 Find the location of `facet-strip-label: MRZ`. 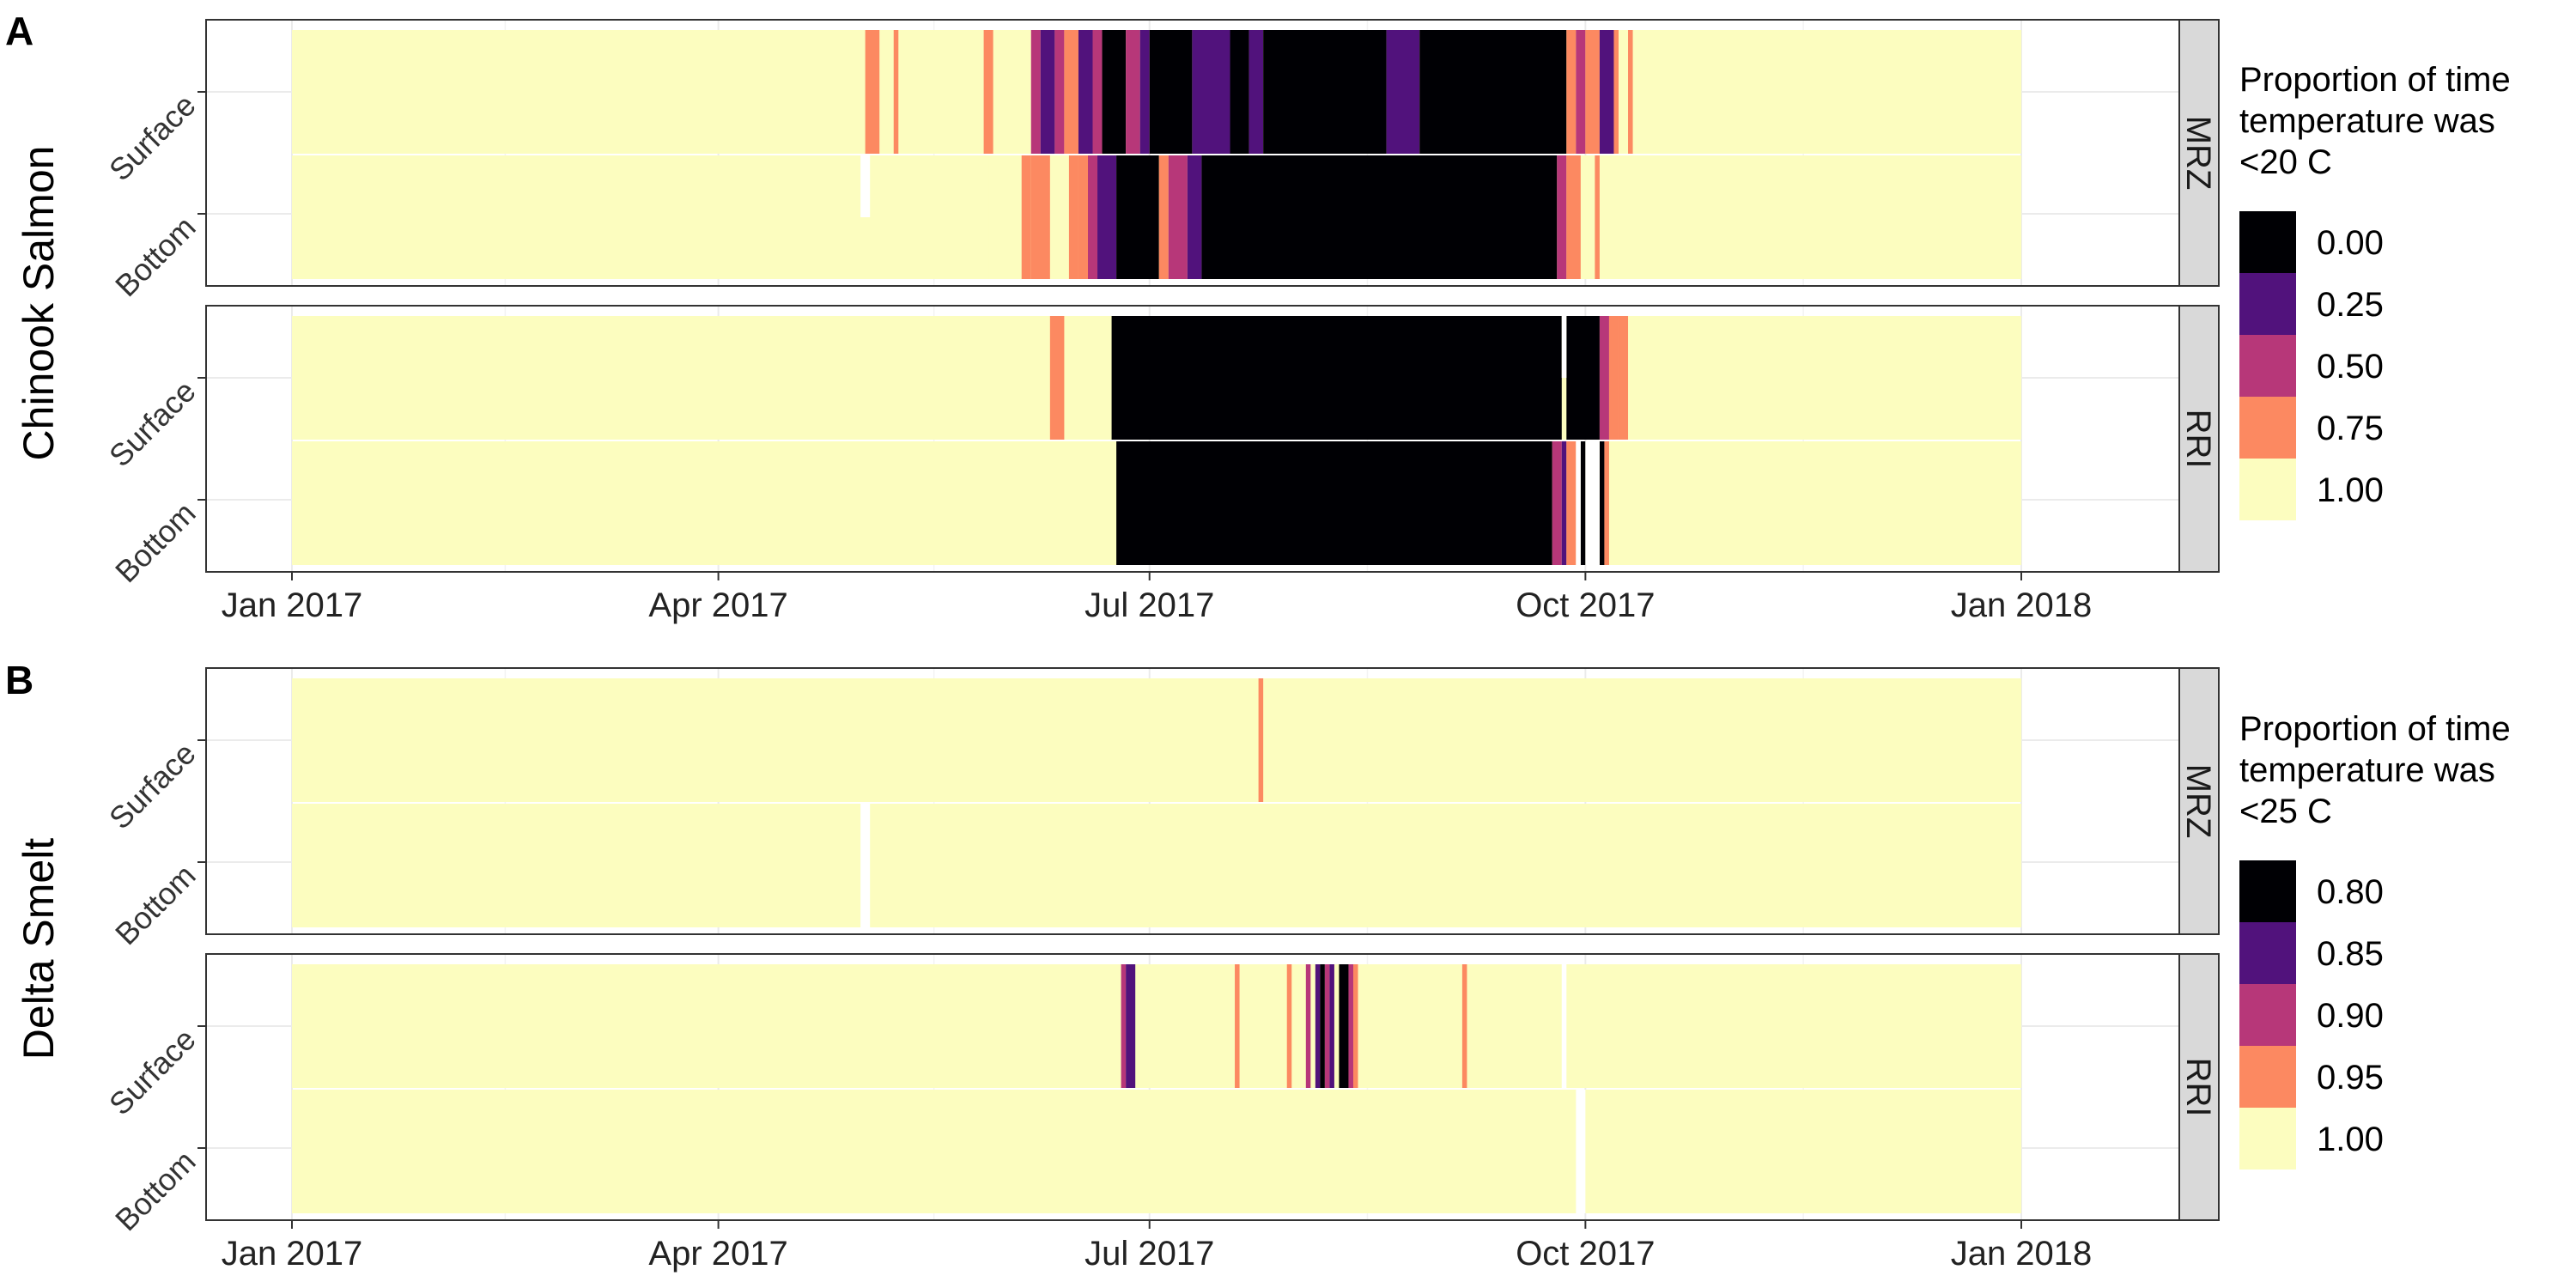

facet-strip-label: MRZ is located at coordinates (2198, 153).